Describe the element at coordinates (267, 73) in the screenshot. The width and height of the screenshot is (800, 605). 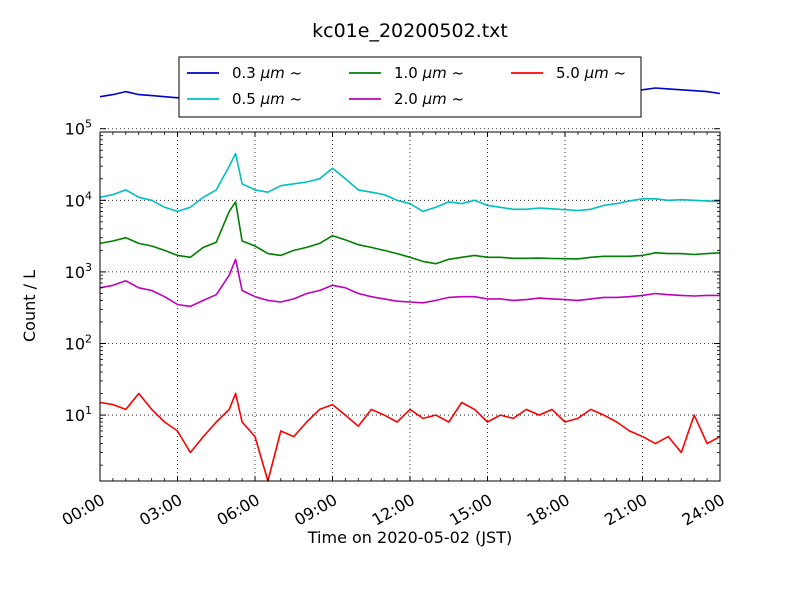
I see `legend-entry-label: 0.3 μm ~` at that location.